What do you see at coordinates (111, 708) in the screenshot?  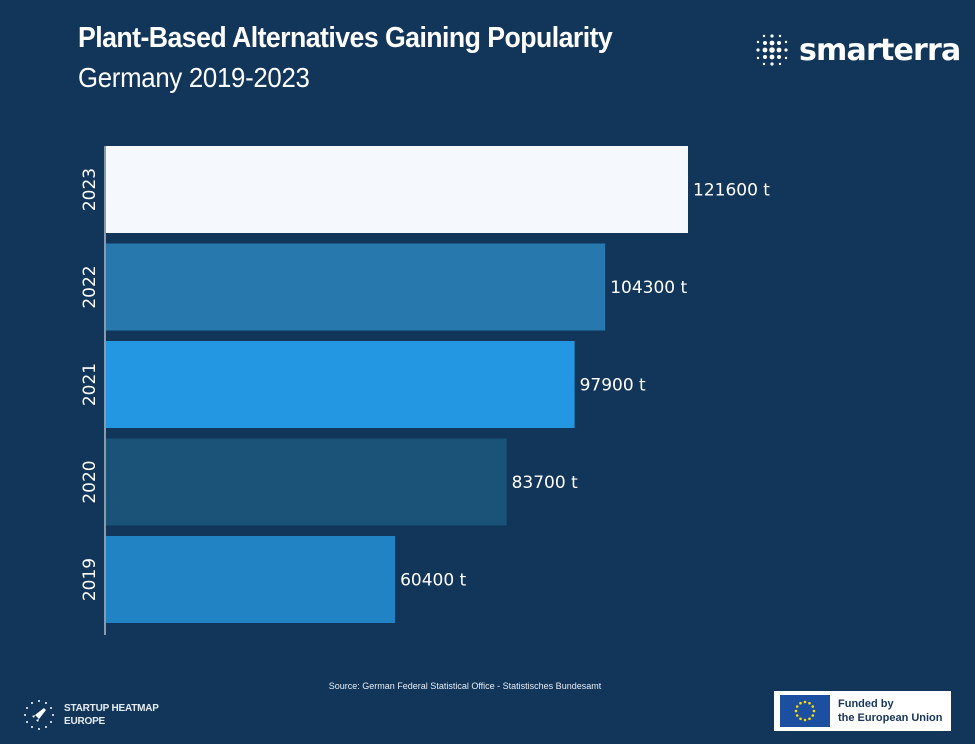 I see `heatmap-line-1: STARTUP HEATMAP` at bounding box center [111, 708].